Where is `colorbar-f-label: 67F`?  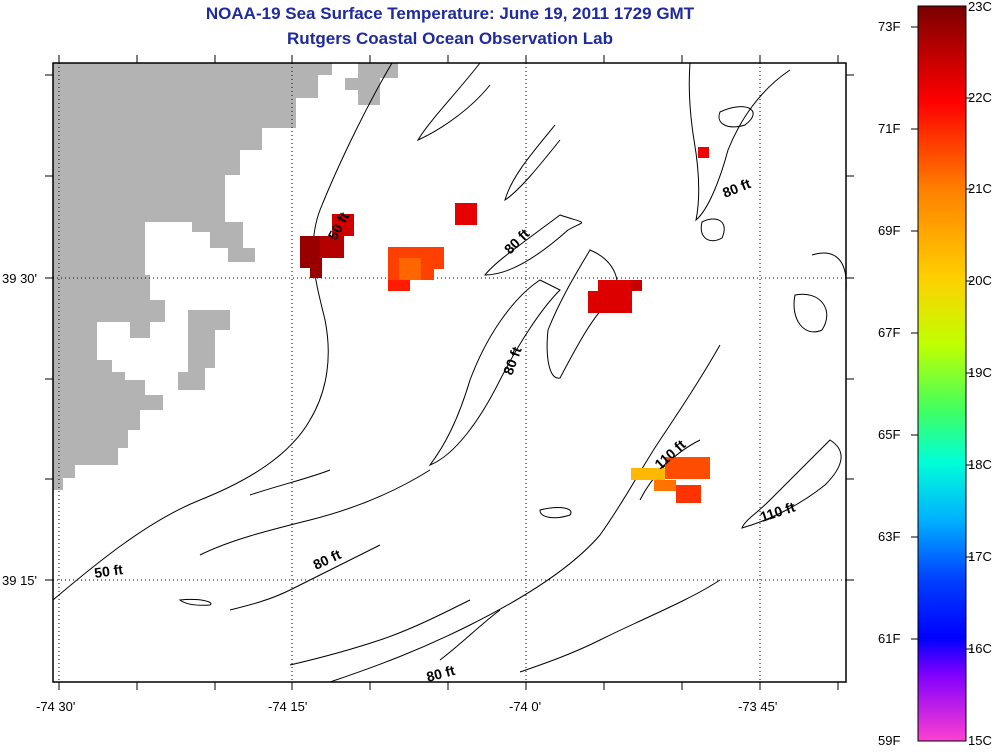 colorbar-f-label: 67F is located at coordinates (889, 332).